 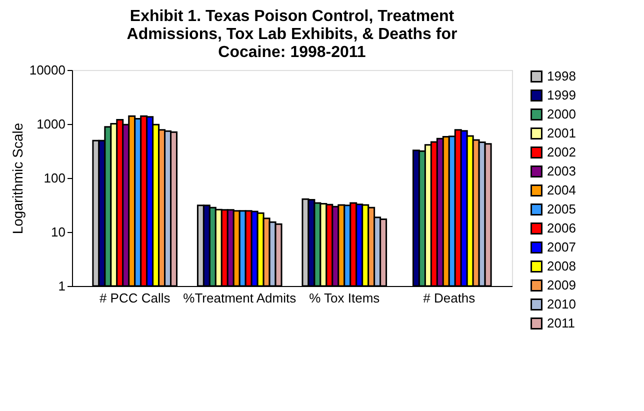 I want to click on legend-label: 2011, so click(x=561, y=323).